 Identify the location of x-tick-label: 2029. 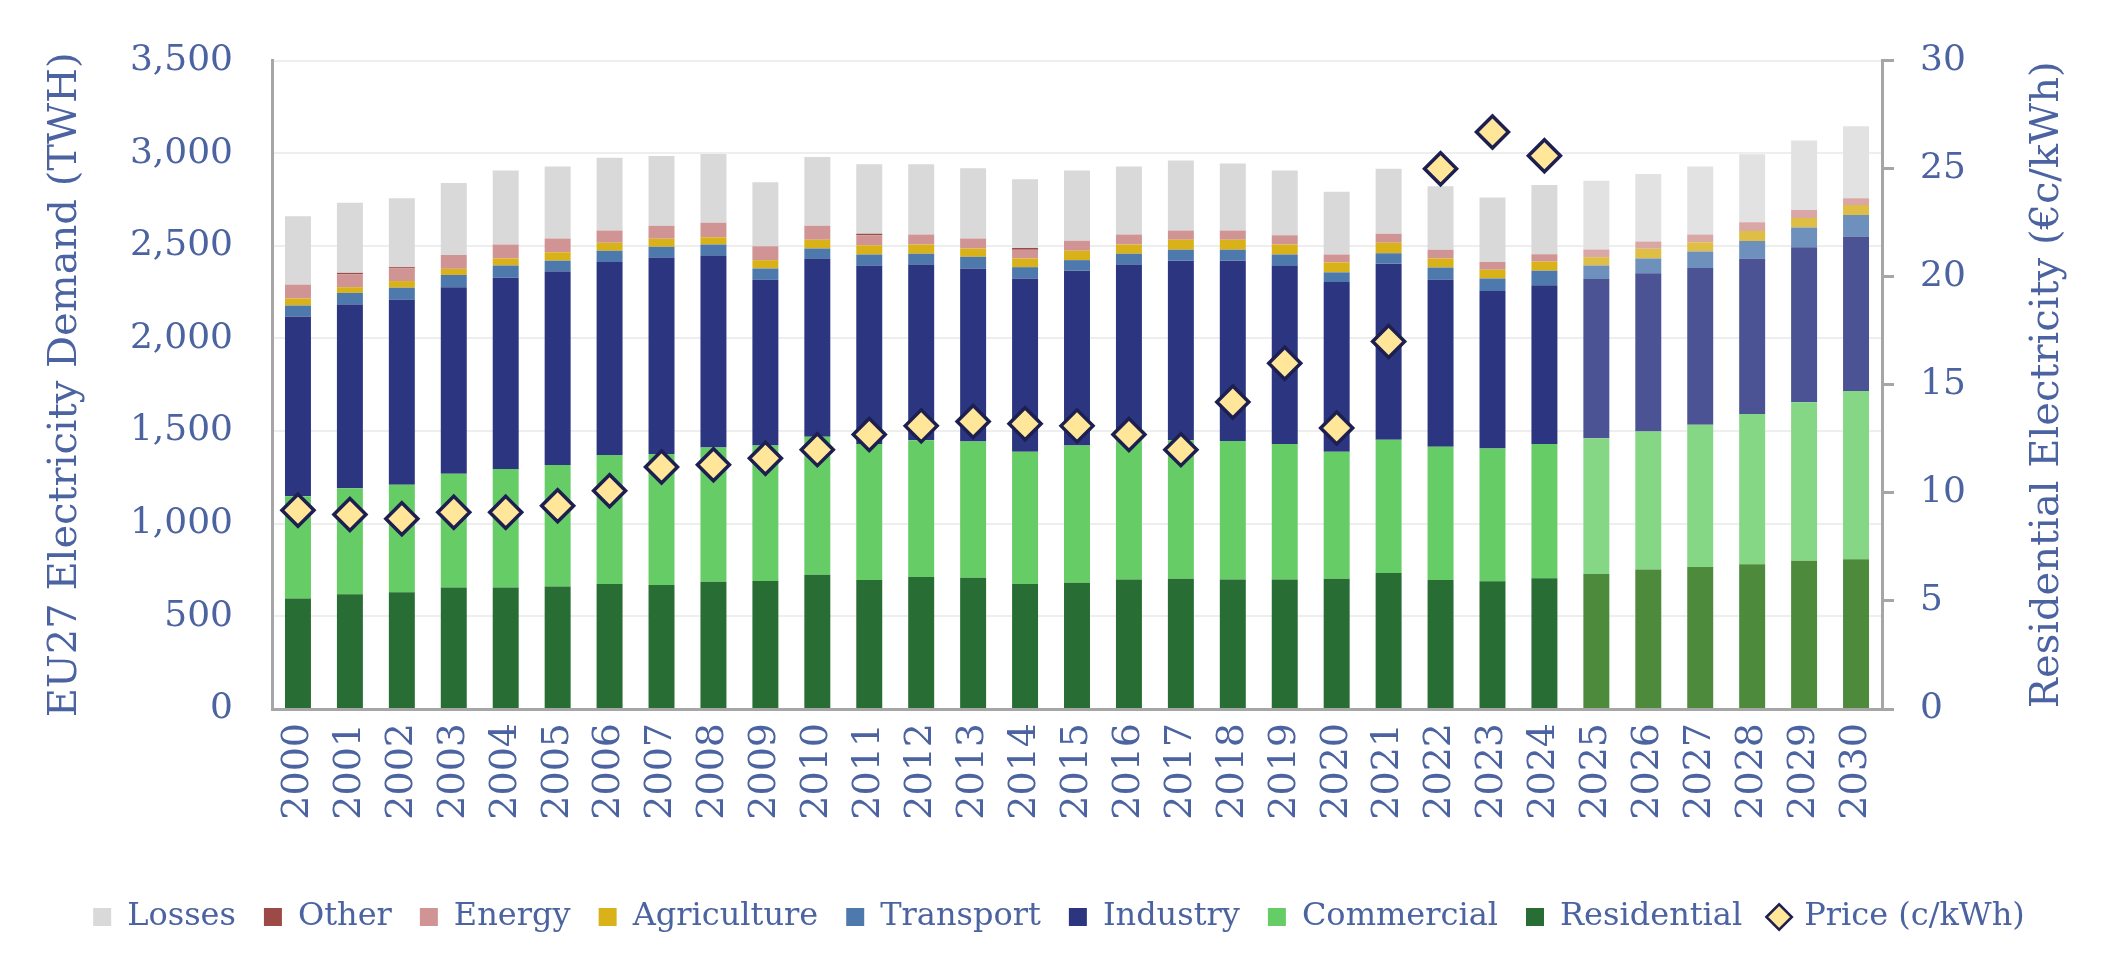
(1800, 771).